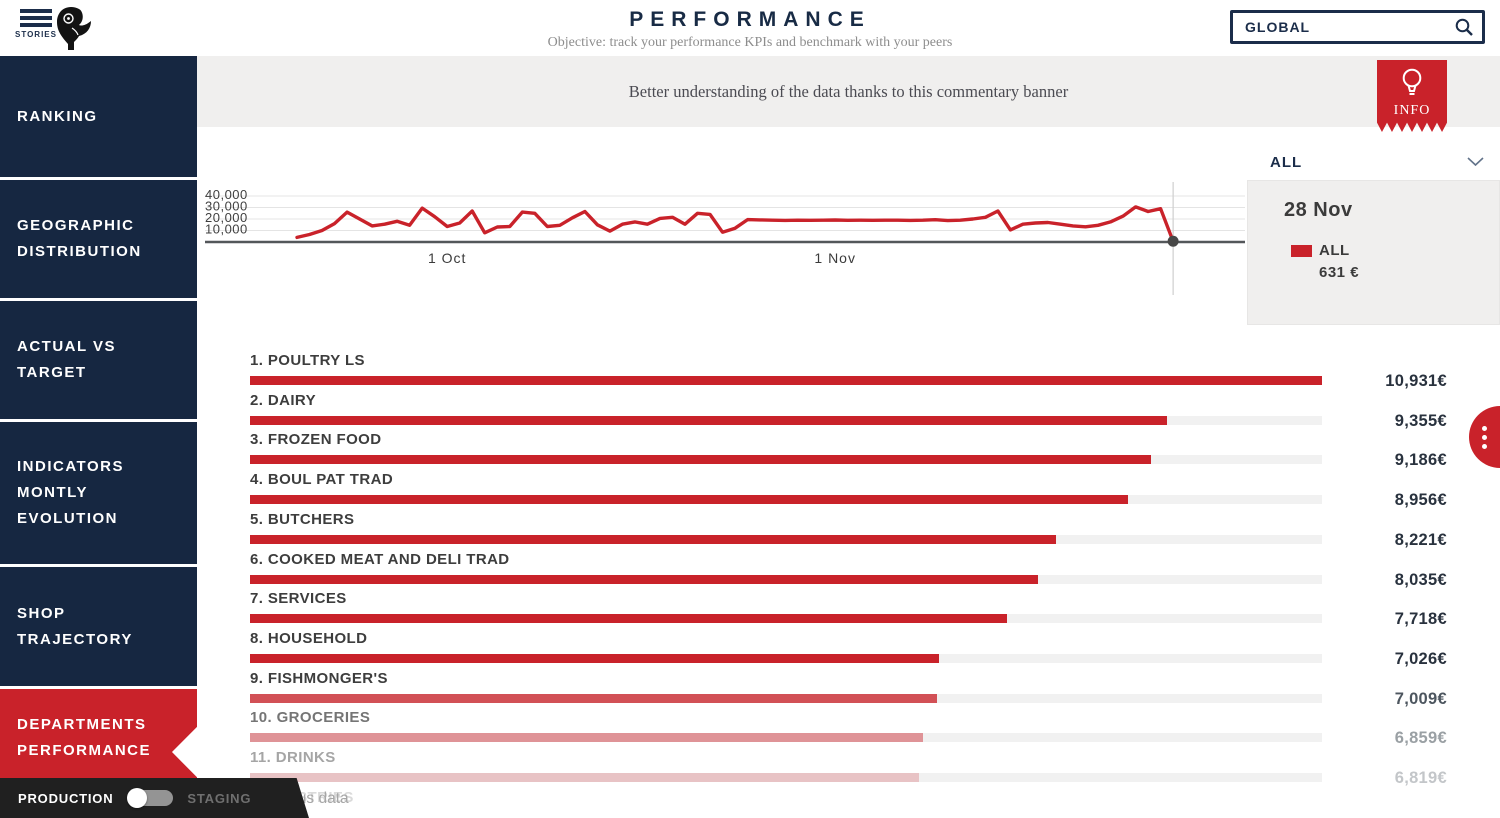 The height and width of the screenshot is (818, 1500). Describe the element at coordinates (1344, 27) in the screenshot. I see `search-input` at that location.